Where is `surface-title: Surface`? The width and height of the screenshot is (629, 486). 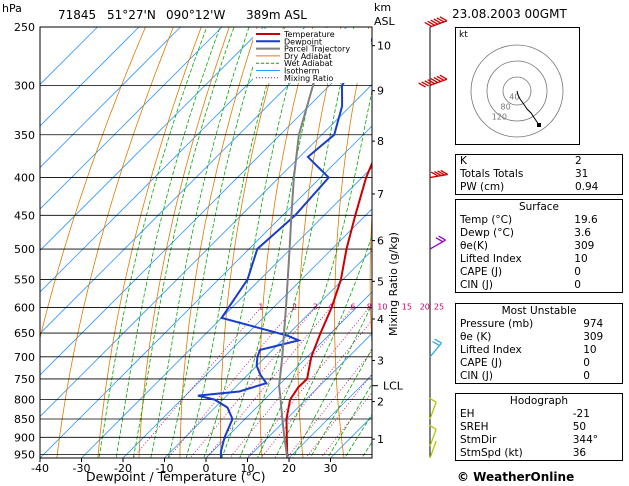
surface-title: Surface is located at coordinates (538, 207).